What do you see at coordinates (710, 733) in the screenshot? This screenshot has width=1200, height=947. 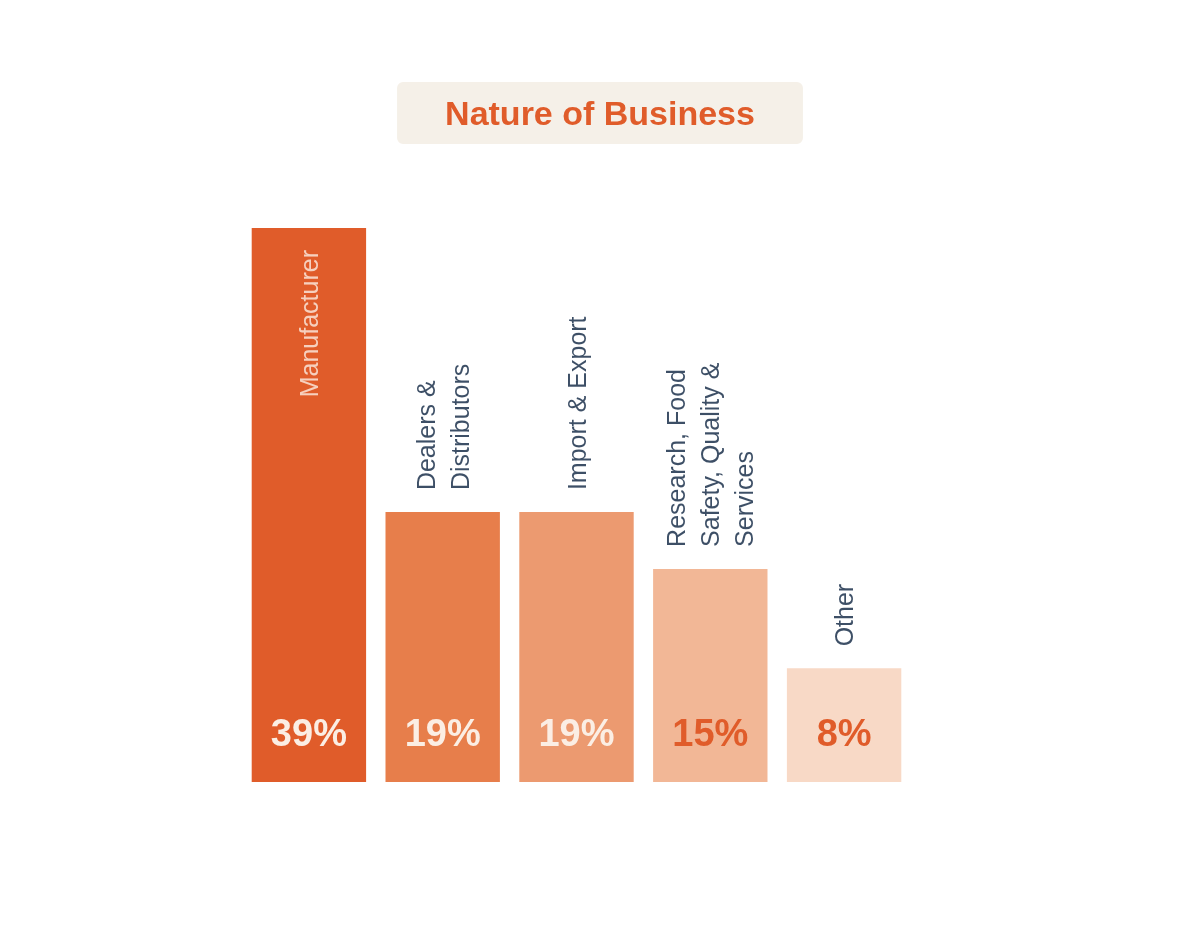 I see `data-label: 15%` at bounding box center [710, 733].